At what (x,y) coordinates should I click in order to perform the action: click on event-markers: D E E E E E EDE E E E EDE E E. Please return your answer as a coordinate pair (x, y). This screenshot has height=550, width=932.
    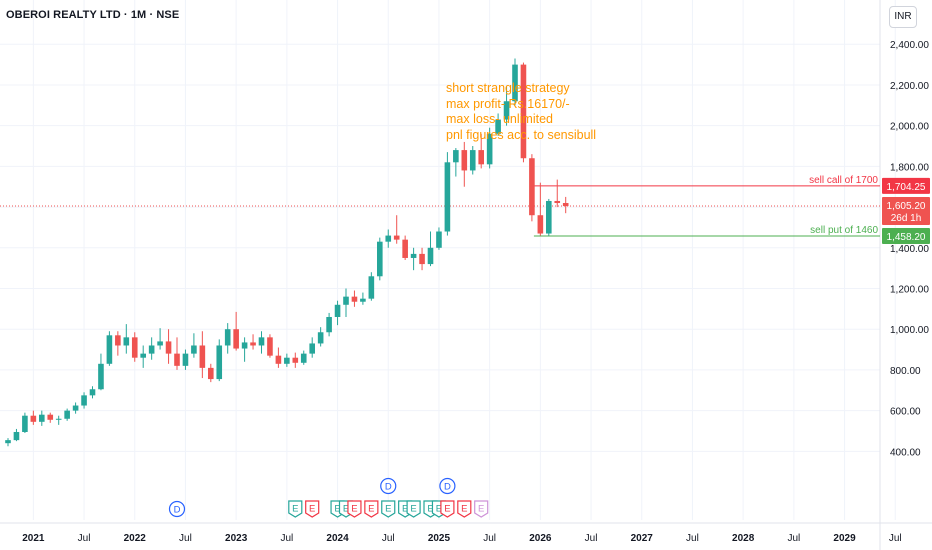
    Looking at the image, I should click on (328, 497).